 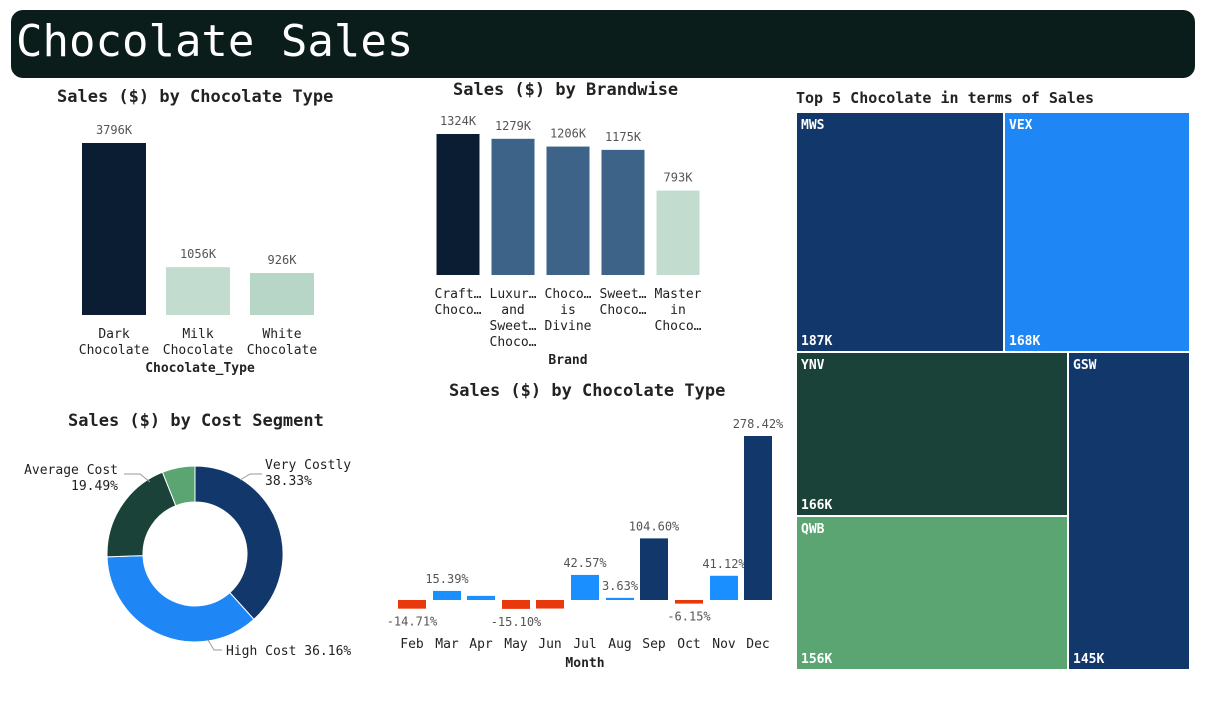 I want to click on treemap-value: 145K, so click(x=1089, y=659).